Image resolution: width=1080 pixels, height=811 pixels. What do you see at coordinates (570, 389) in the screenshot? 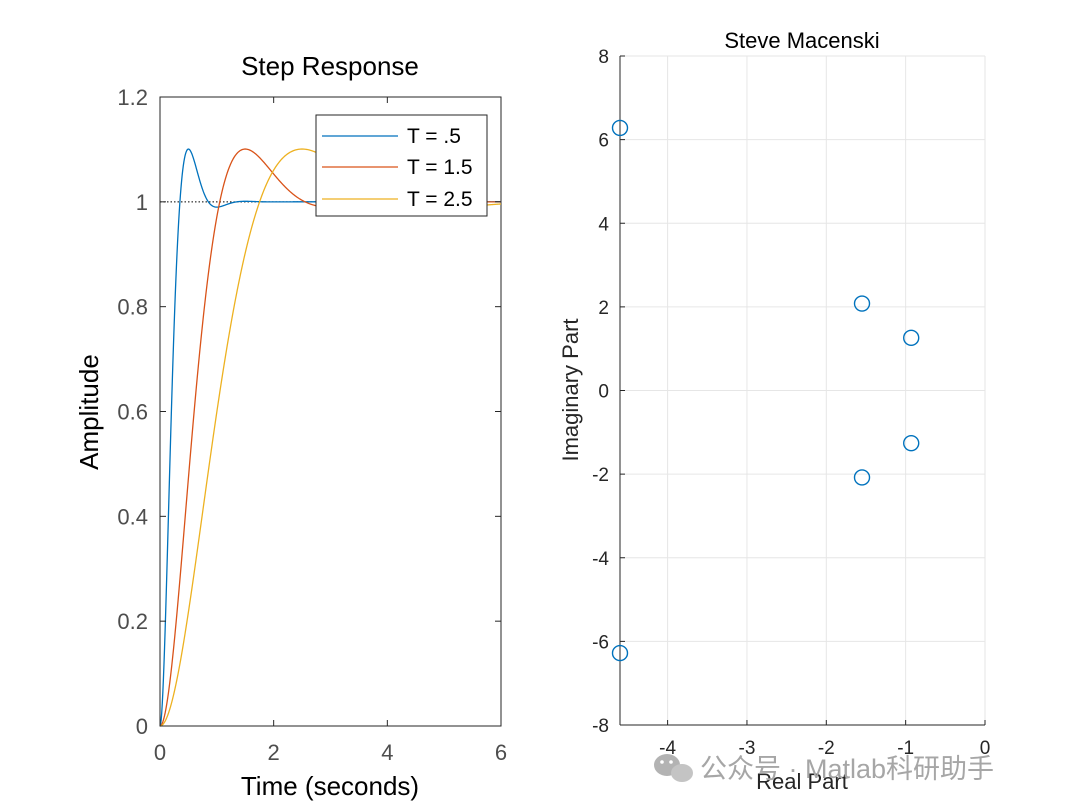
I see `pole-map-ylabel: Imaginary Part` at bounding box center [570, 389].